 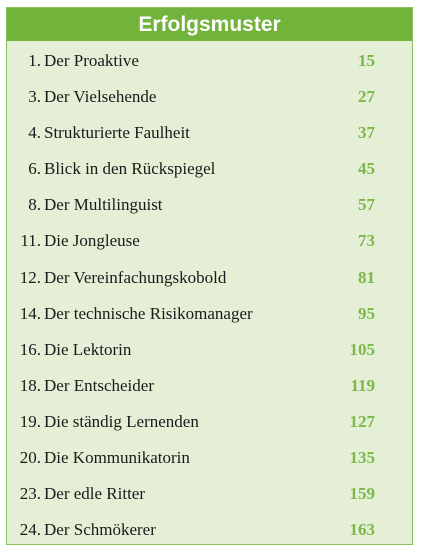 What do you see at coordinates (34, 60) in the screenshot?
I see `entry-number: 1.` at bounding box center [34, 60].